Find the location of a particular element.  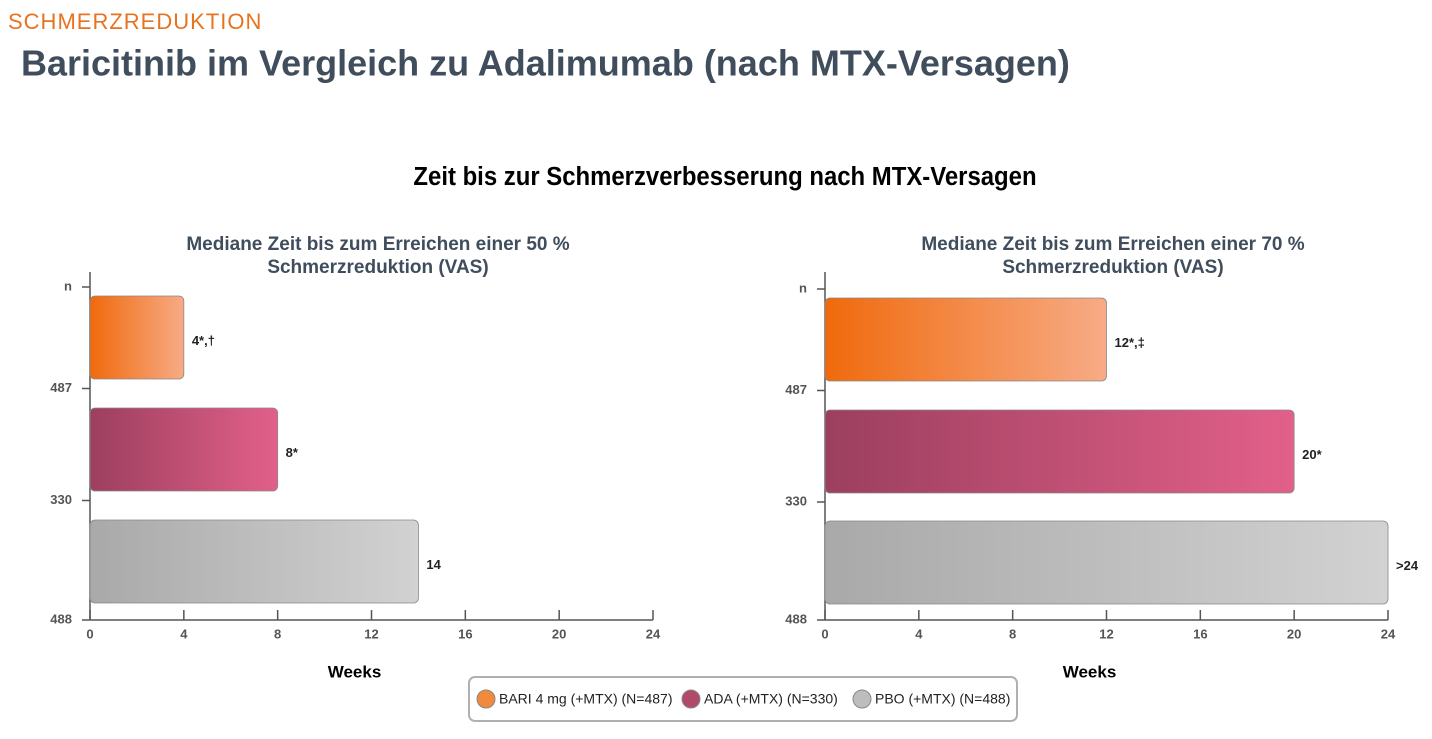

value-label: 14 is located at coordinates (433, 564).